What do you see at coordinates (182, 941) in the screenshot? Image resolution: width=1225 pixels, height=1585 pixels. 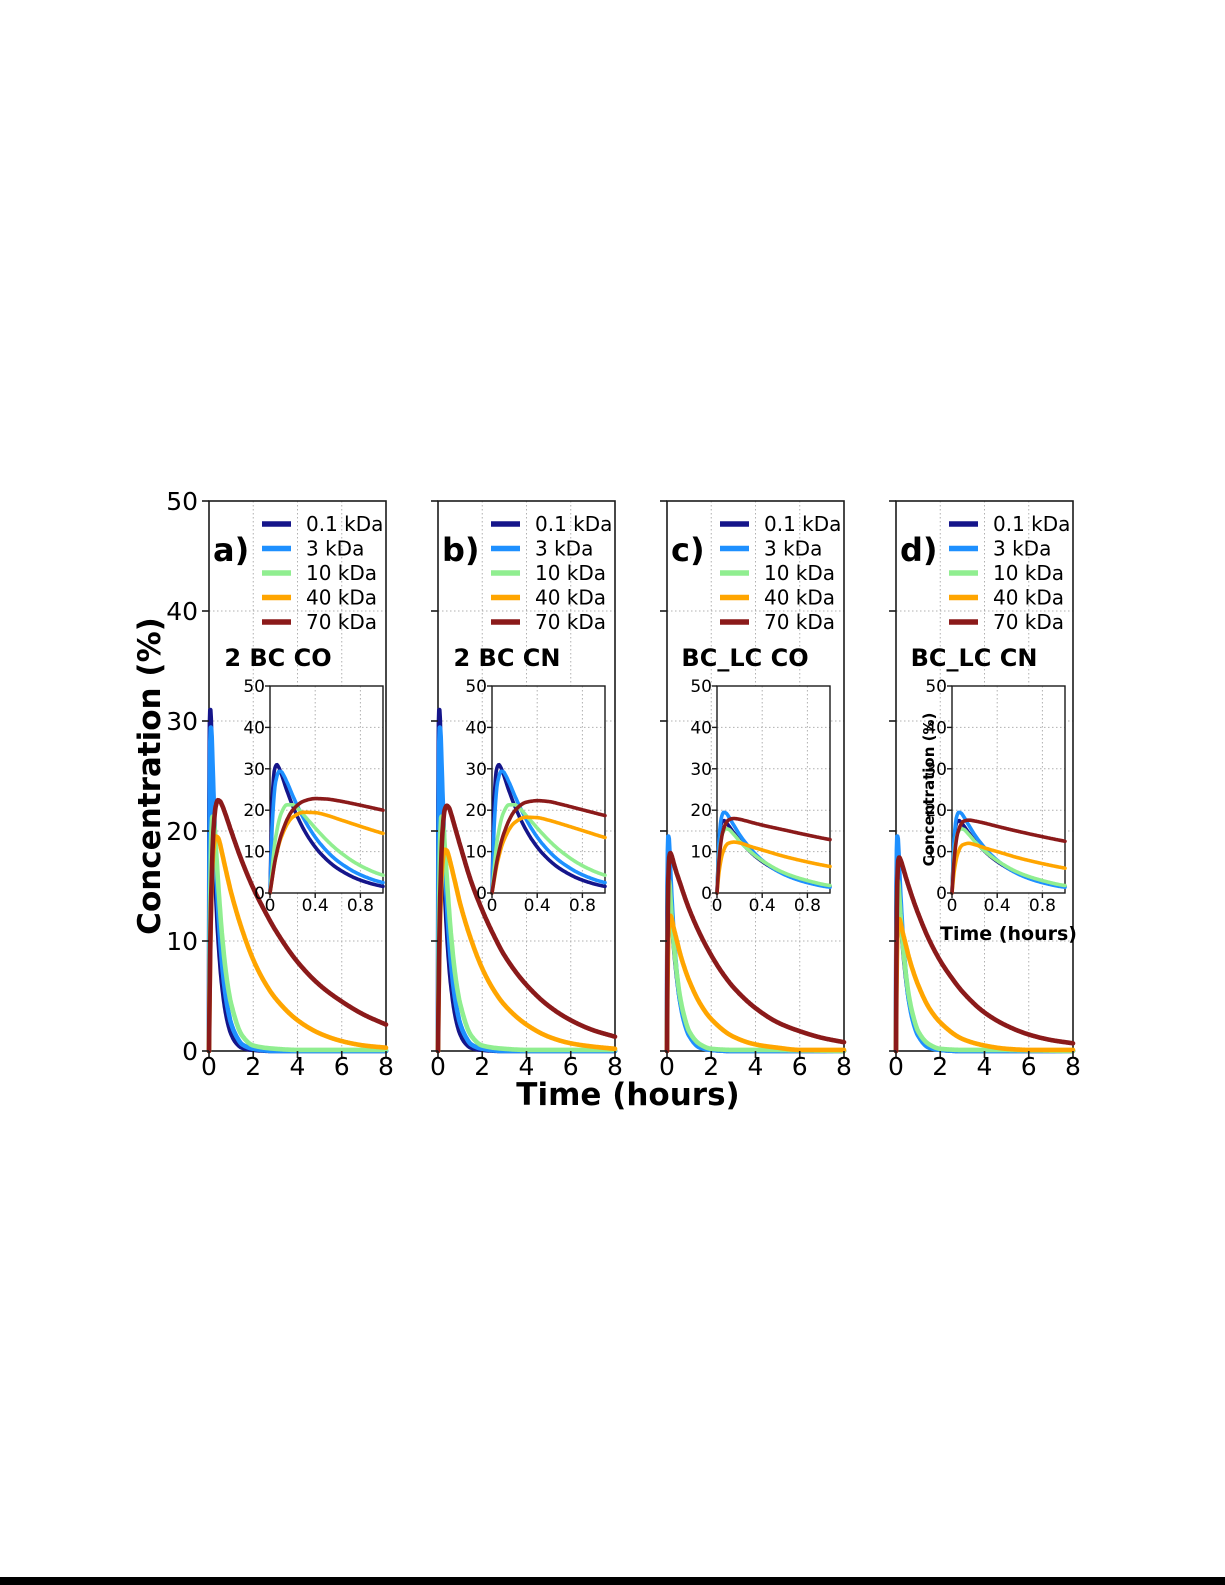 I see `y-tick-label: 10` at bounding box center [182, 941].